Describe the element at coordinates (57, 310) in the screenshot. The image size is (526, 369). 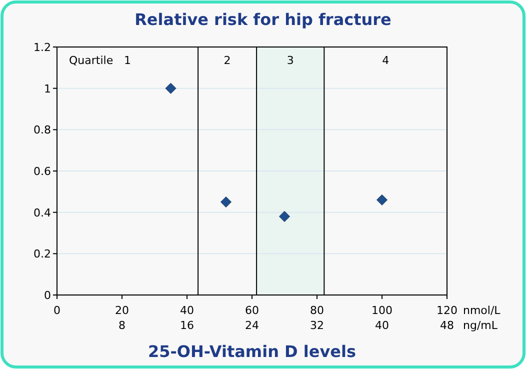
I see `x-tick-label: 0` at that location.